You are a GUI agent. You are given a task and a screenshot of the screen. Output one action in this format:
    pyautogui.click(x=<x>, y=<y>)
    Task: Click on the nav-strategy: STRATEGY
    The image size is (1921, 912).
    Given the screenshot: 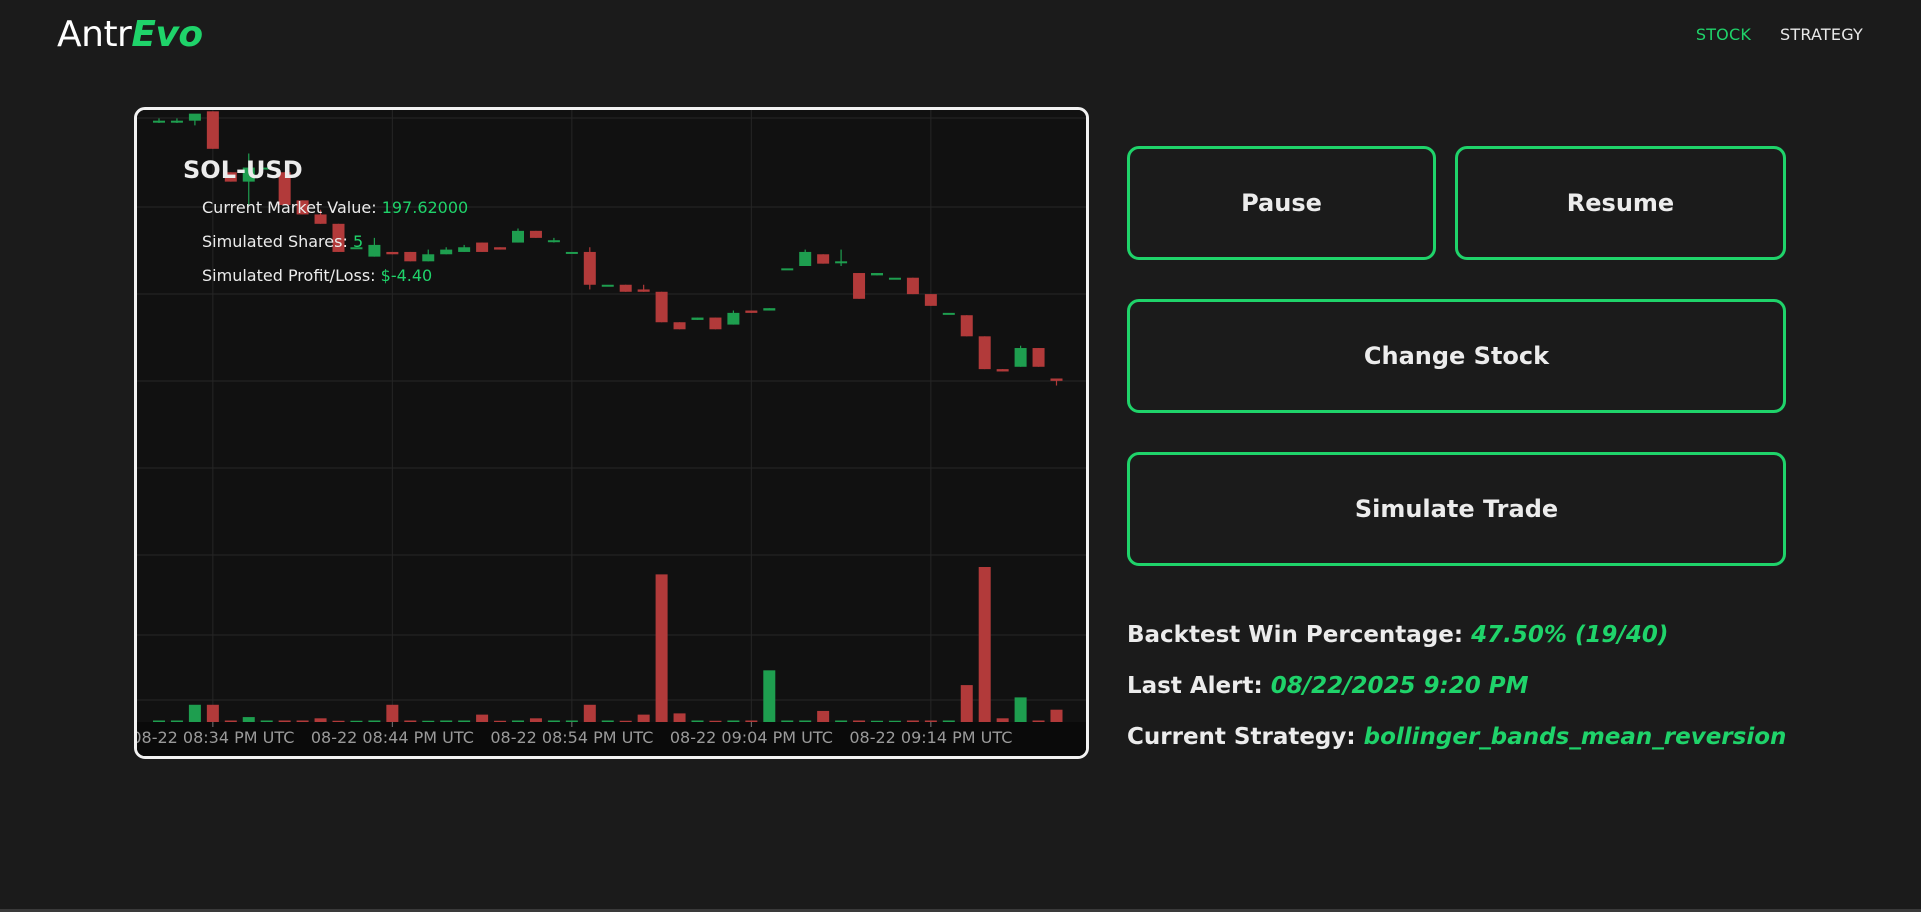 What is the action you would take?
    pyautogui.click(x=1821, y=34)
    